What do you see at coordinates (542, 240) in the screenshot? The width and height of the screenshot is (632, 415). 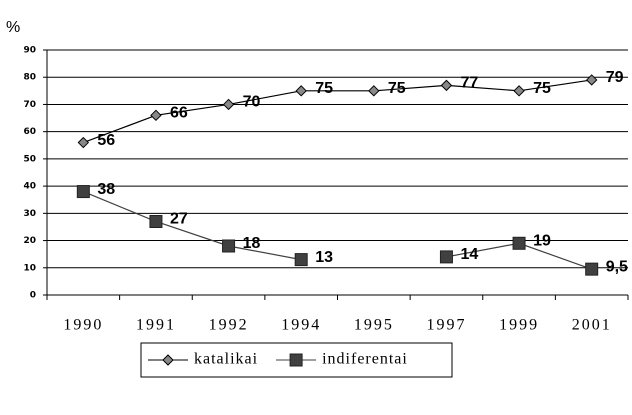 I see `data-label: 19` at bounding box center [542, 240].